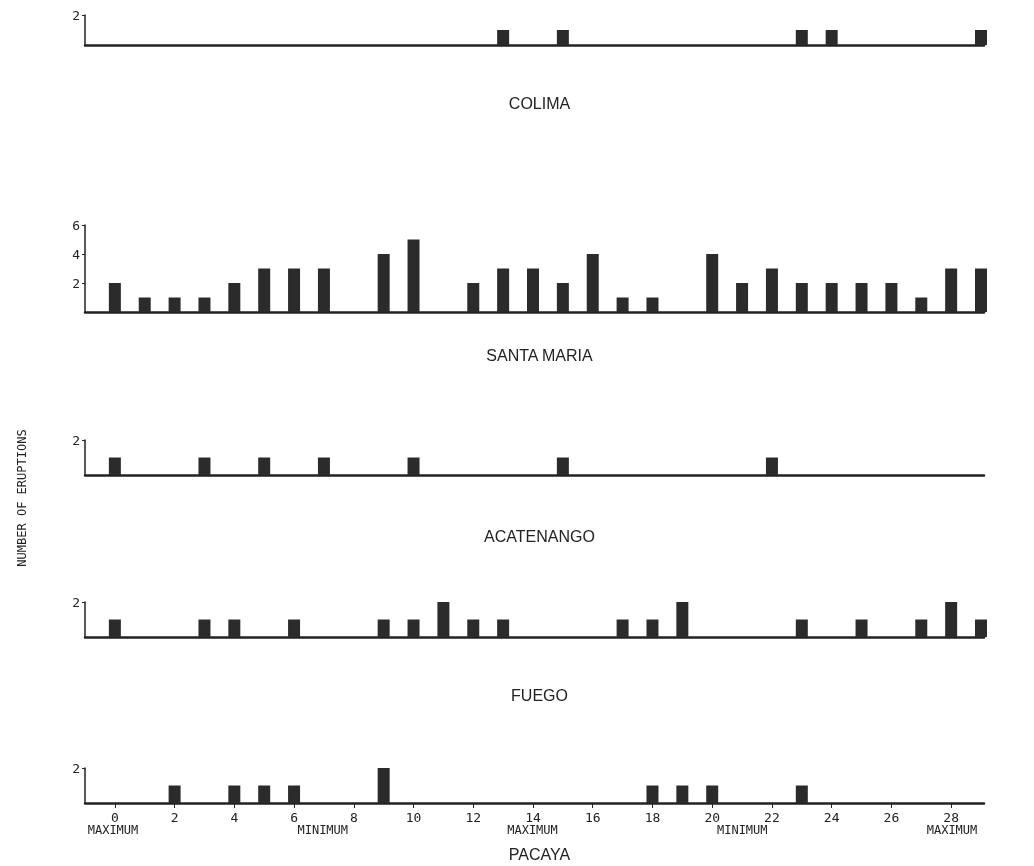  Describe the element at coordinates (592, 817) in the screenshot. I see `x-tick-label: 16` at that location.